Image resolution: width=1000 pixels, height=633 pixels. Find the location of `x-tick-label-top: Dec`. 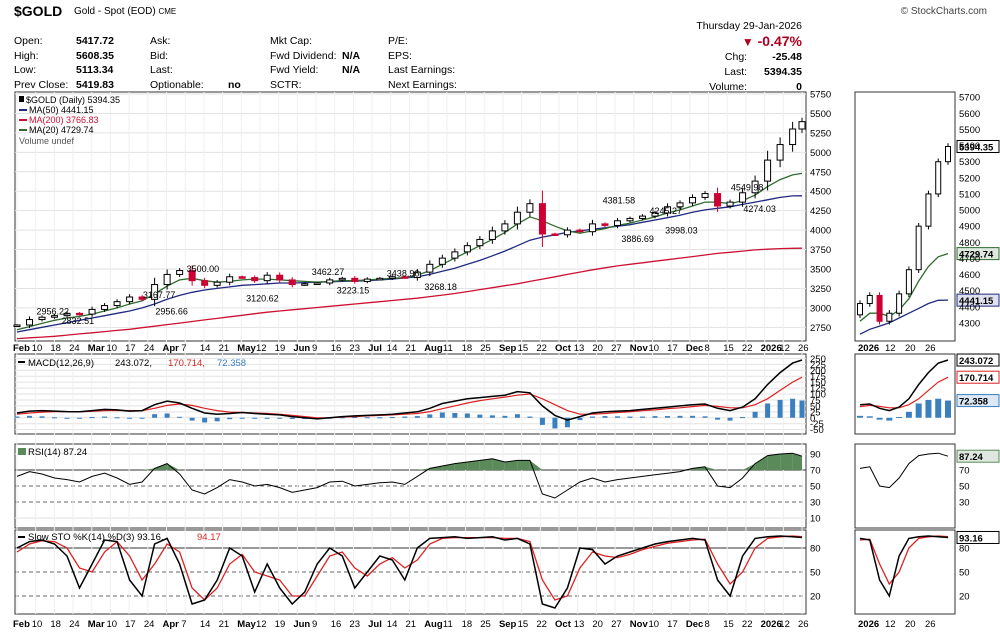

x-tick-label-top: Dec is located at coordinates (694, 348).